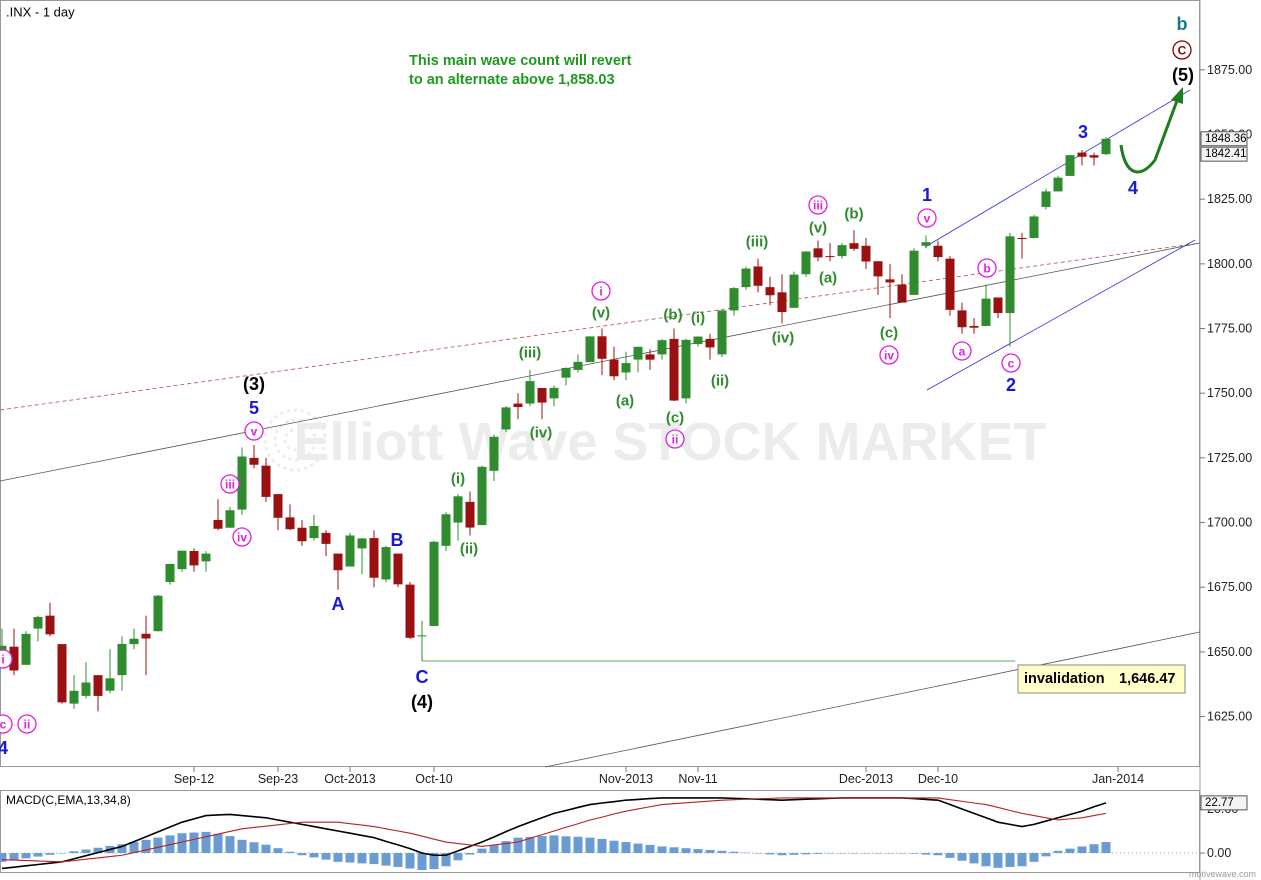 The height and width of the screenshot is (880, 1261). What do you see at coordinates (349, 779) in the screenshot?
I see `x-tick-label: Oct-2013` at bounding box center [349, 779].